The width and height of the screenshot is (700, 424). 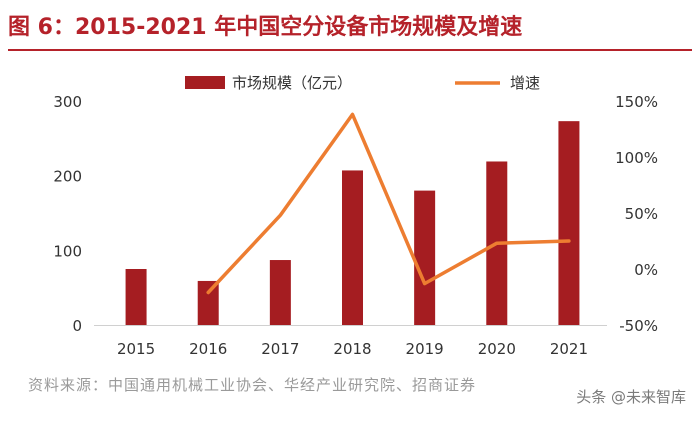 What do you see at coordinates (646, 270) in the screenshot?
I see `right-tick-label: 0%` at bounding box center [646, 270].